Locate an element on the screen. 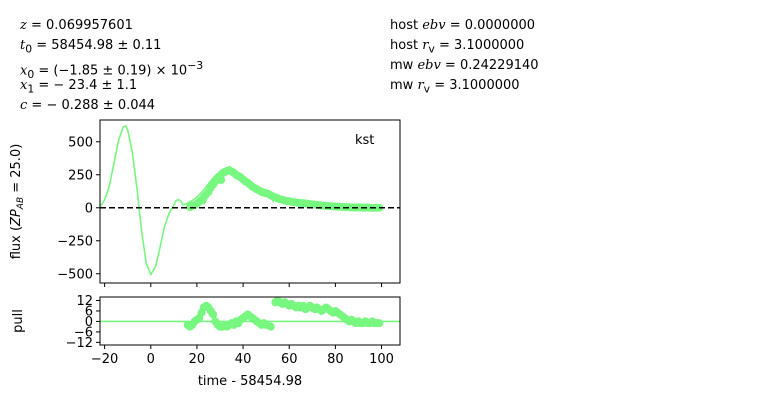 The height and width of the screenshot is (415, 780). band-label: kst is located at coordinates (364, 140).